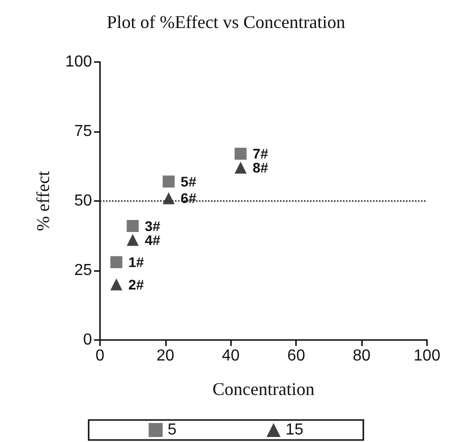 The width and height of the screenshot is (452, 442). Describe the element at coordinates (231, 356) in the screenshot. I see `x-tick-label: 40` at that location.